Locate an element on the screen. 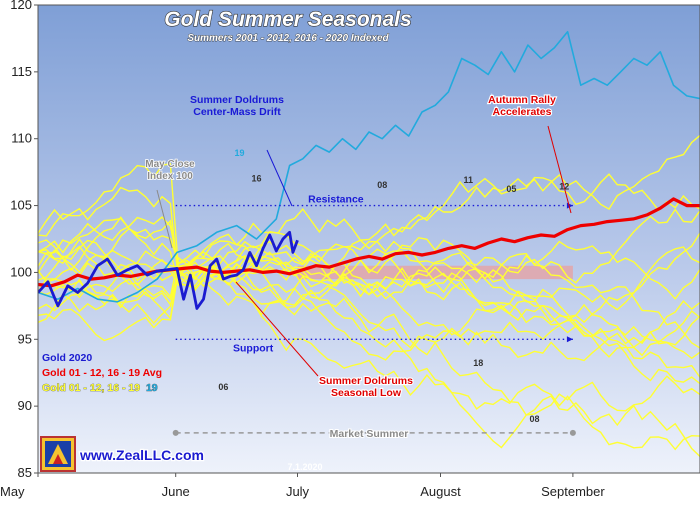 The height and width of the screenshot is (505, 700). legend-individual-years: Gold 01 - 12, 16 - 19 19 is located at coordinates (100, 388).